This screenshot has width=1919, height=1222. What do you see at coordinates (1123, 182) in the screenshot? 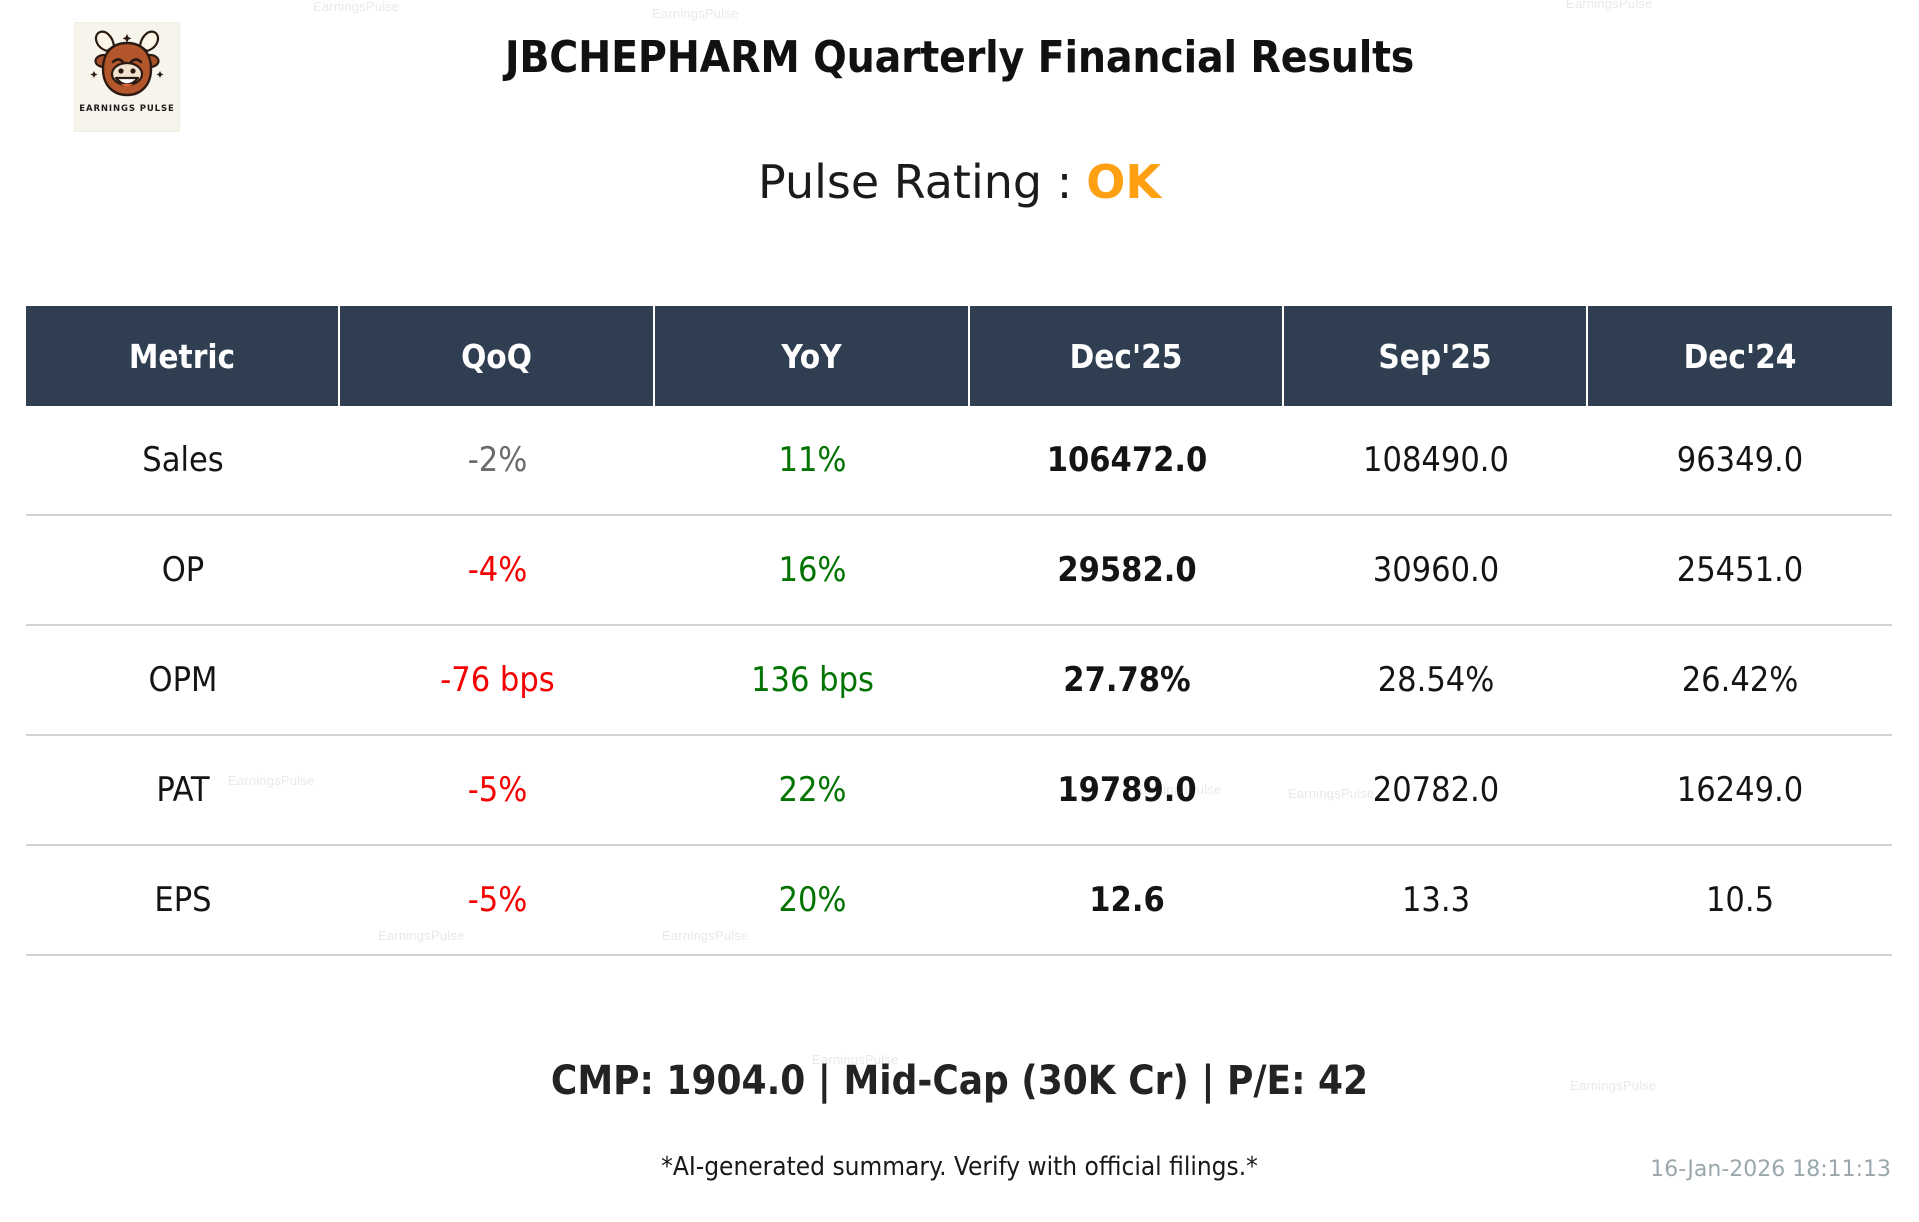
I see `pulse-rating-value: OK` at bounding box center [1123, 182].